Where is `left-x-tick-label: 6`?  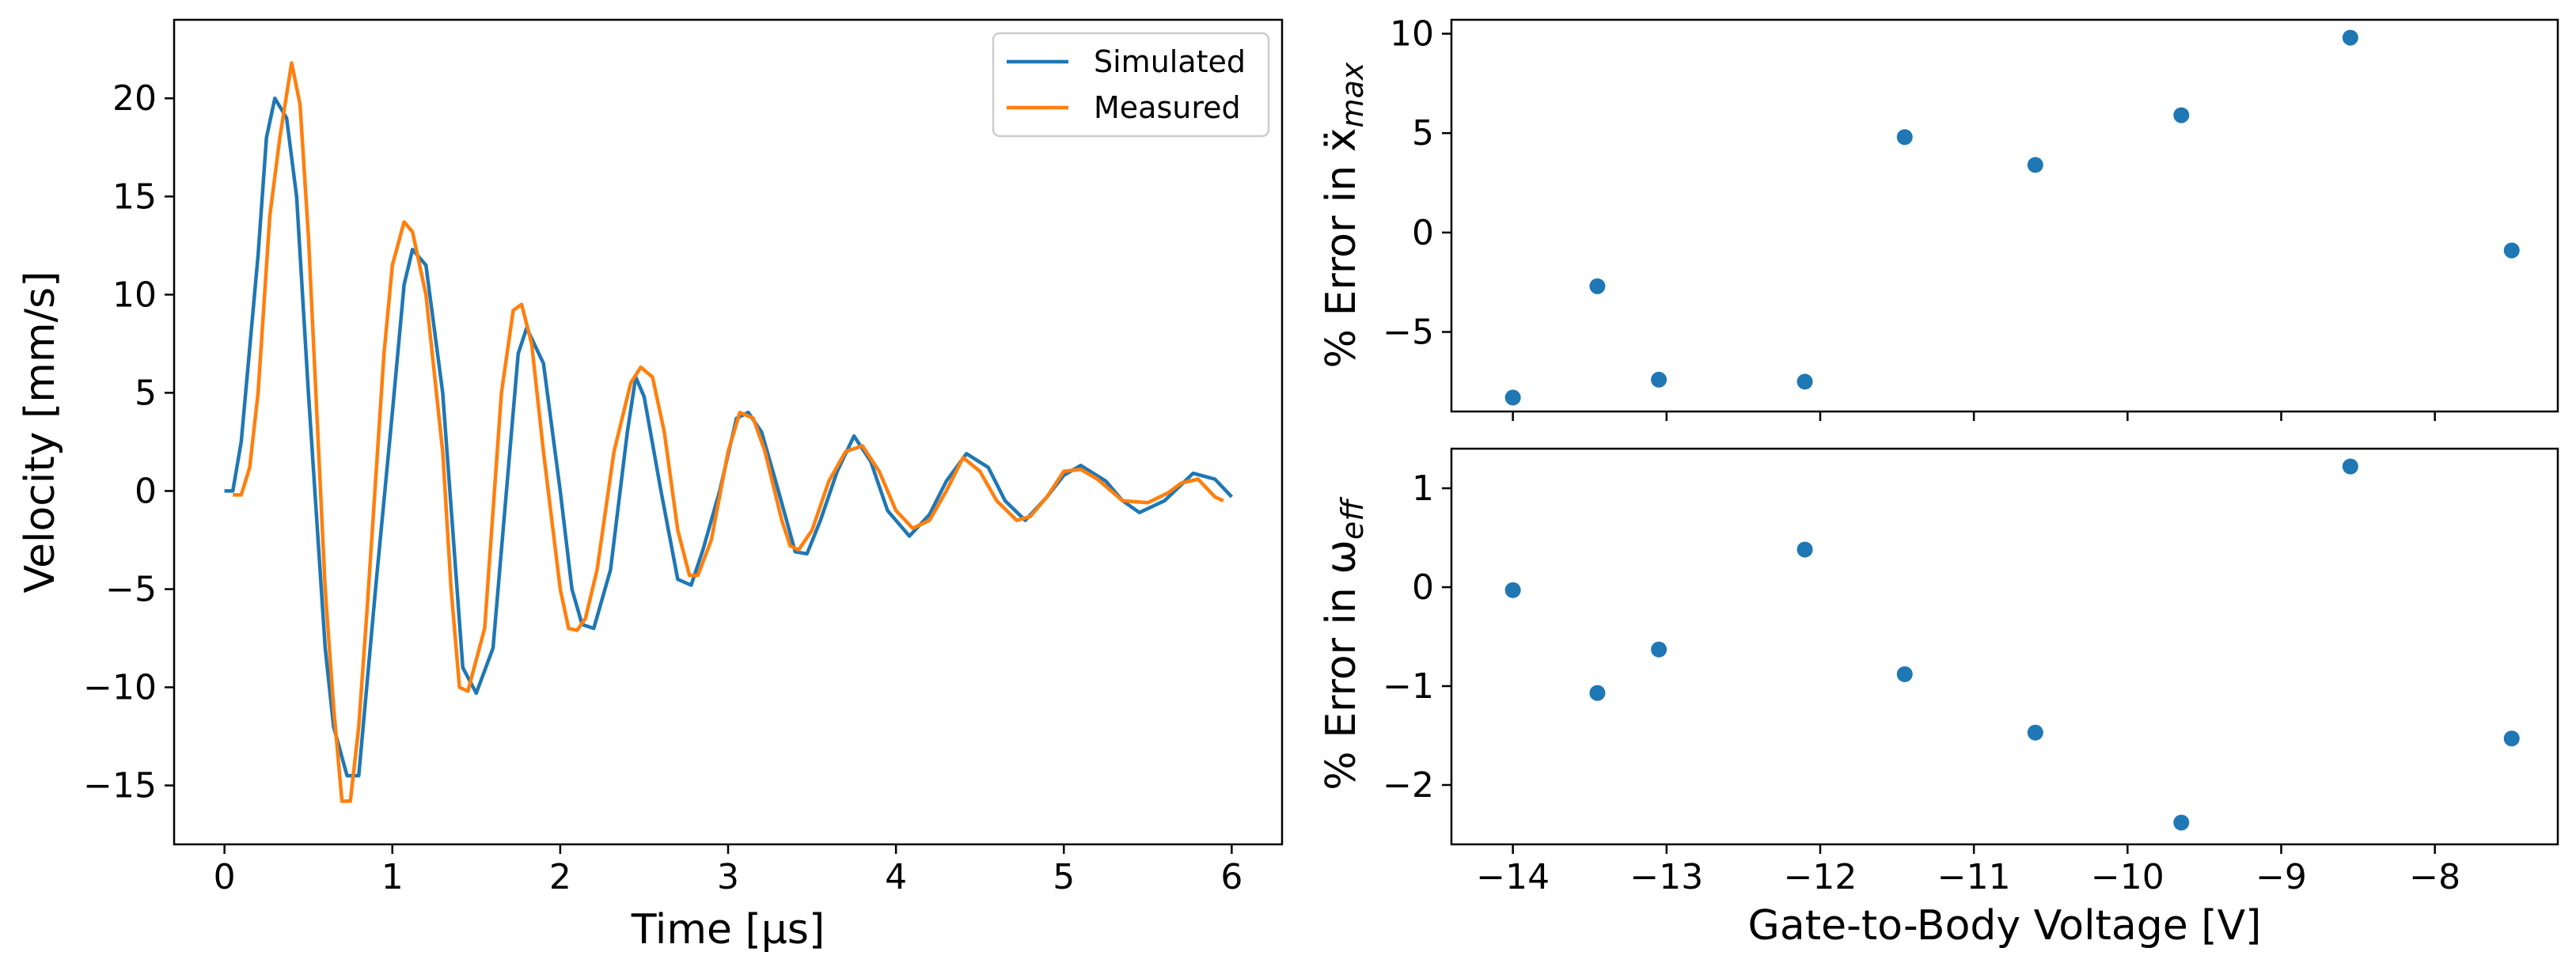 left-x-tick-label: 6 is located at coordinates (1231, 877).